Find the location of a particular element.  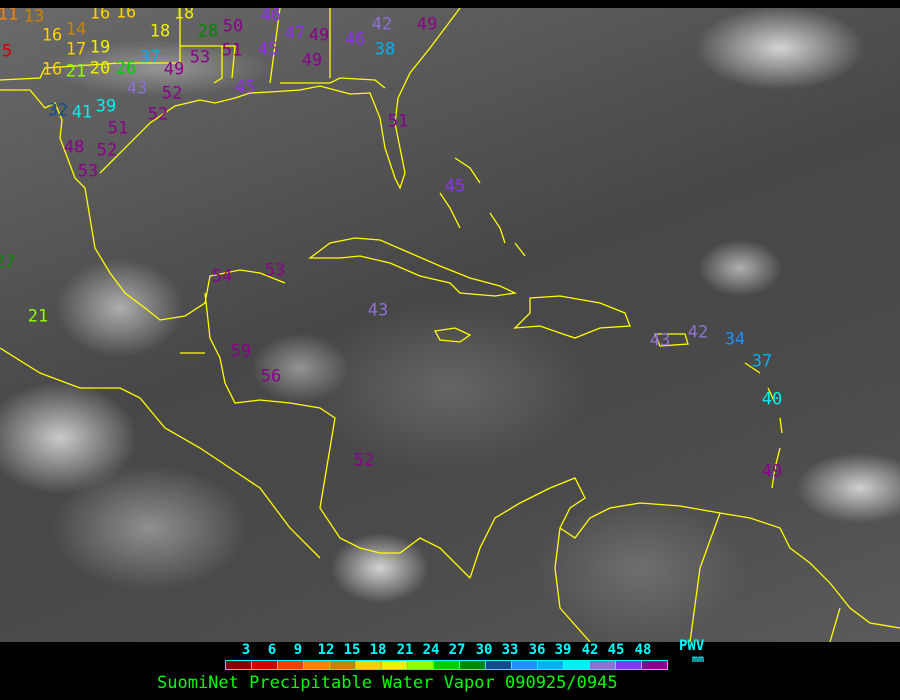

hispaniola is located at coordinates (572, 317).